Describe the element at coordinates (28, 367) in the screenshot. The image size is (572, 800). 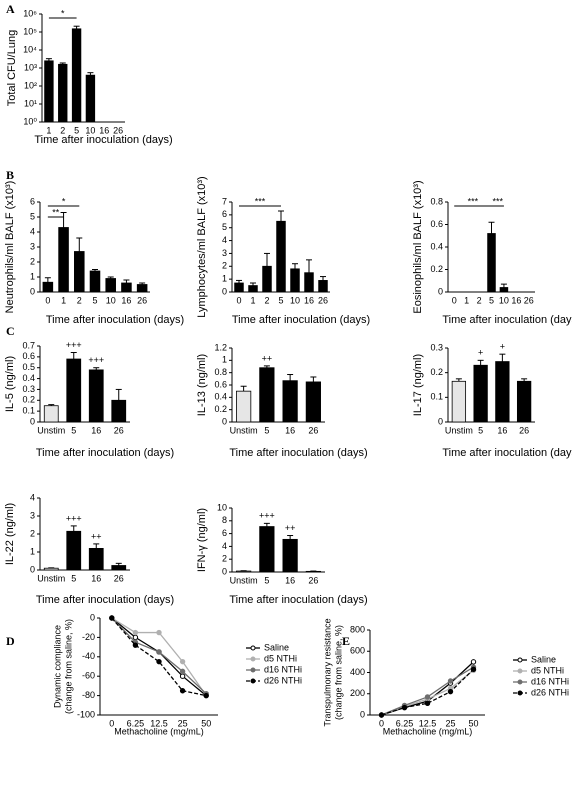
I see `y-tick-label: 0.5` at that location.